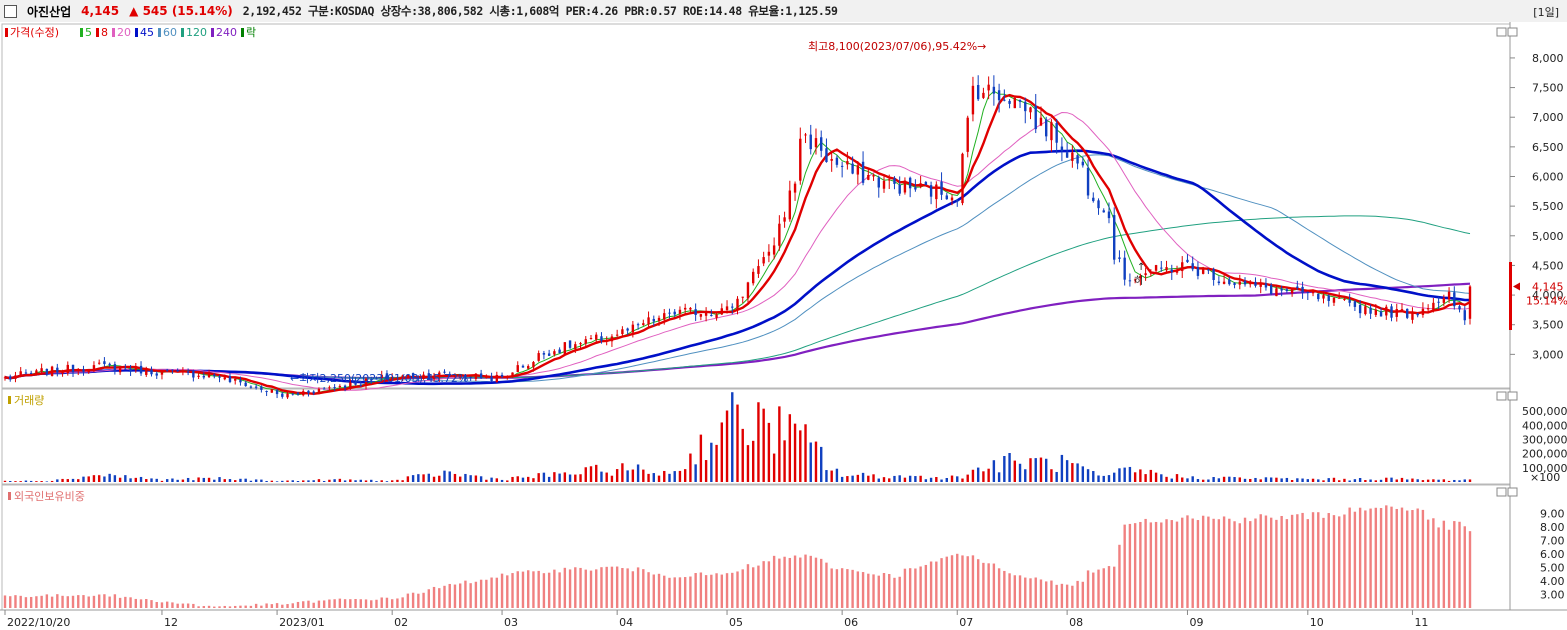 This screenshot has height=630, width=1567. I want to click on time-tick-label: 06, so click(851, 622).